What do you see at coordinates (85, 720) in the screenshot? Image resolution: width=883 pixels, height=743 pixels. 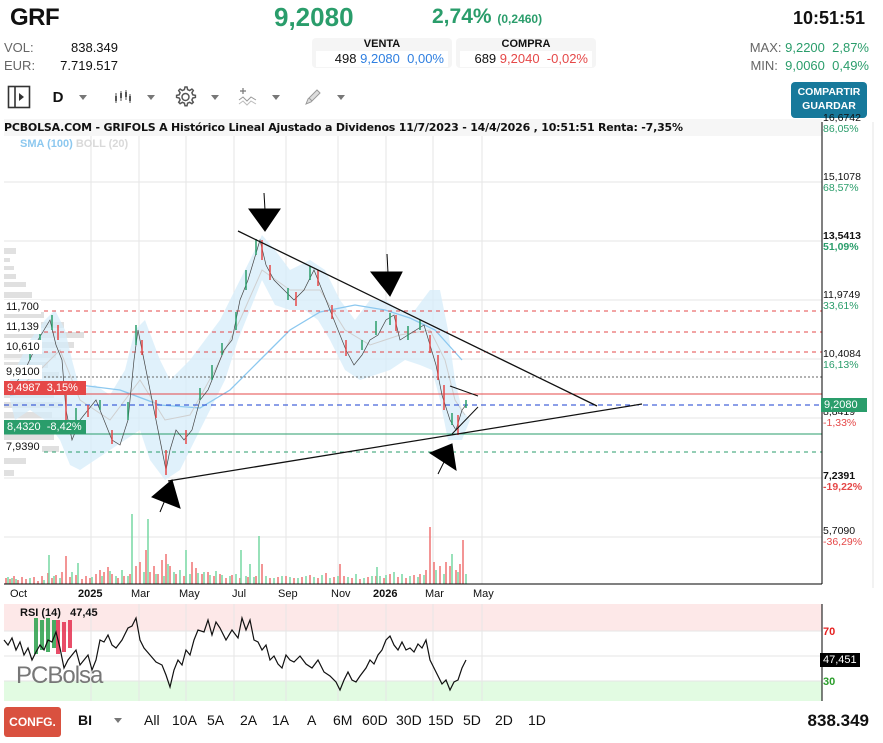 I see `mode-label: BI` at bounding box center [85, 720].